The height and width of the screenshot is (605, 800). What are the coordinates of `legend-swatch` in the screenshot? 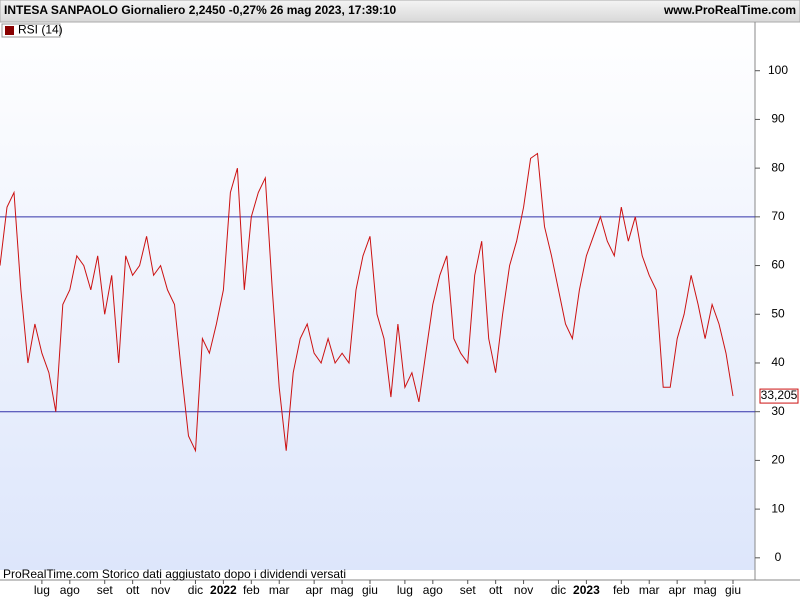 It's located at (9, 30).